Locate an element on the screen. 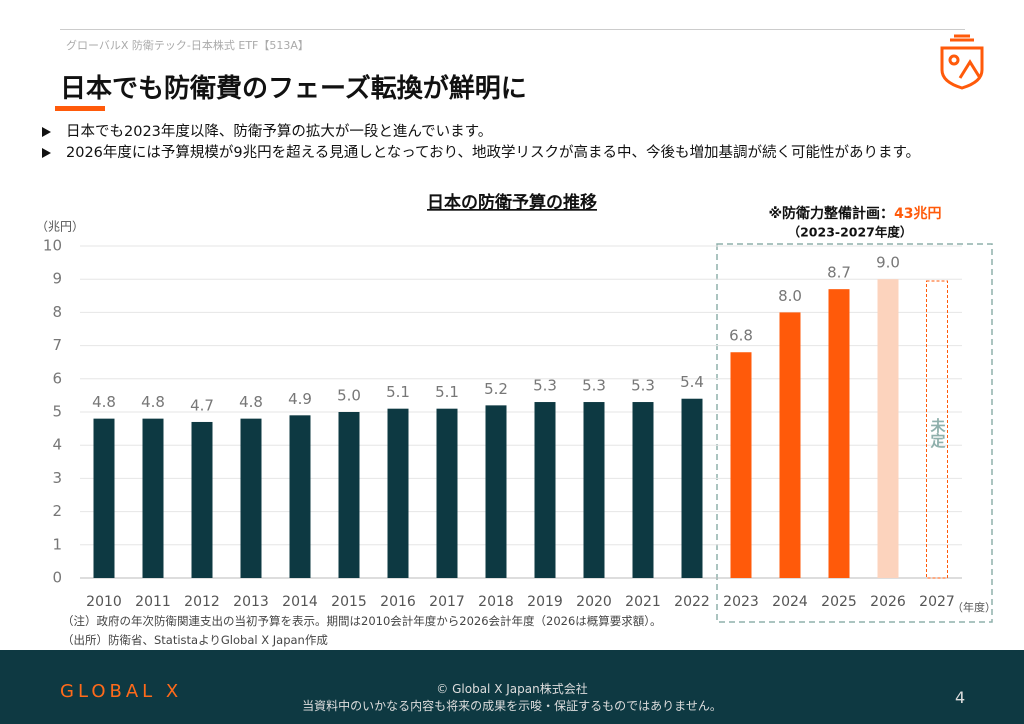  value-label: 4.9 is located at coordinates (300, 399).